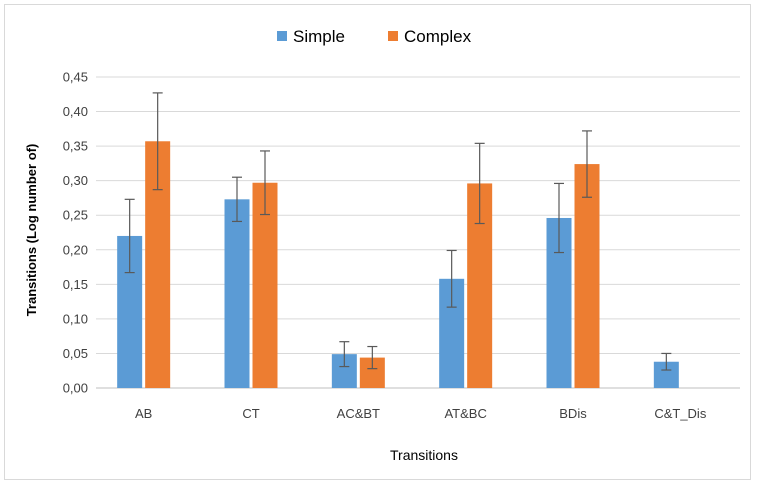 This screenshot has height=484, width=757. I want to click on y-axis-title: Transitions (Log number of), so click(31, 230).